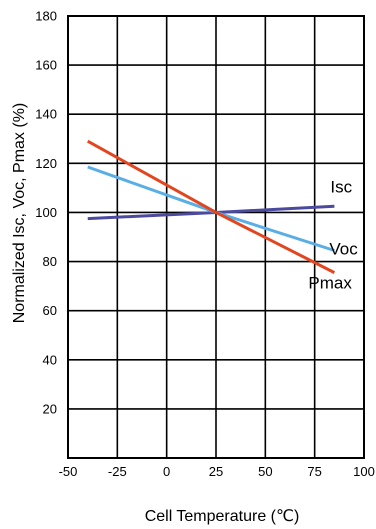  I want to click on y-tick-label: 80, so click(50, 261).